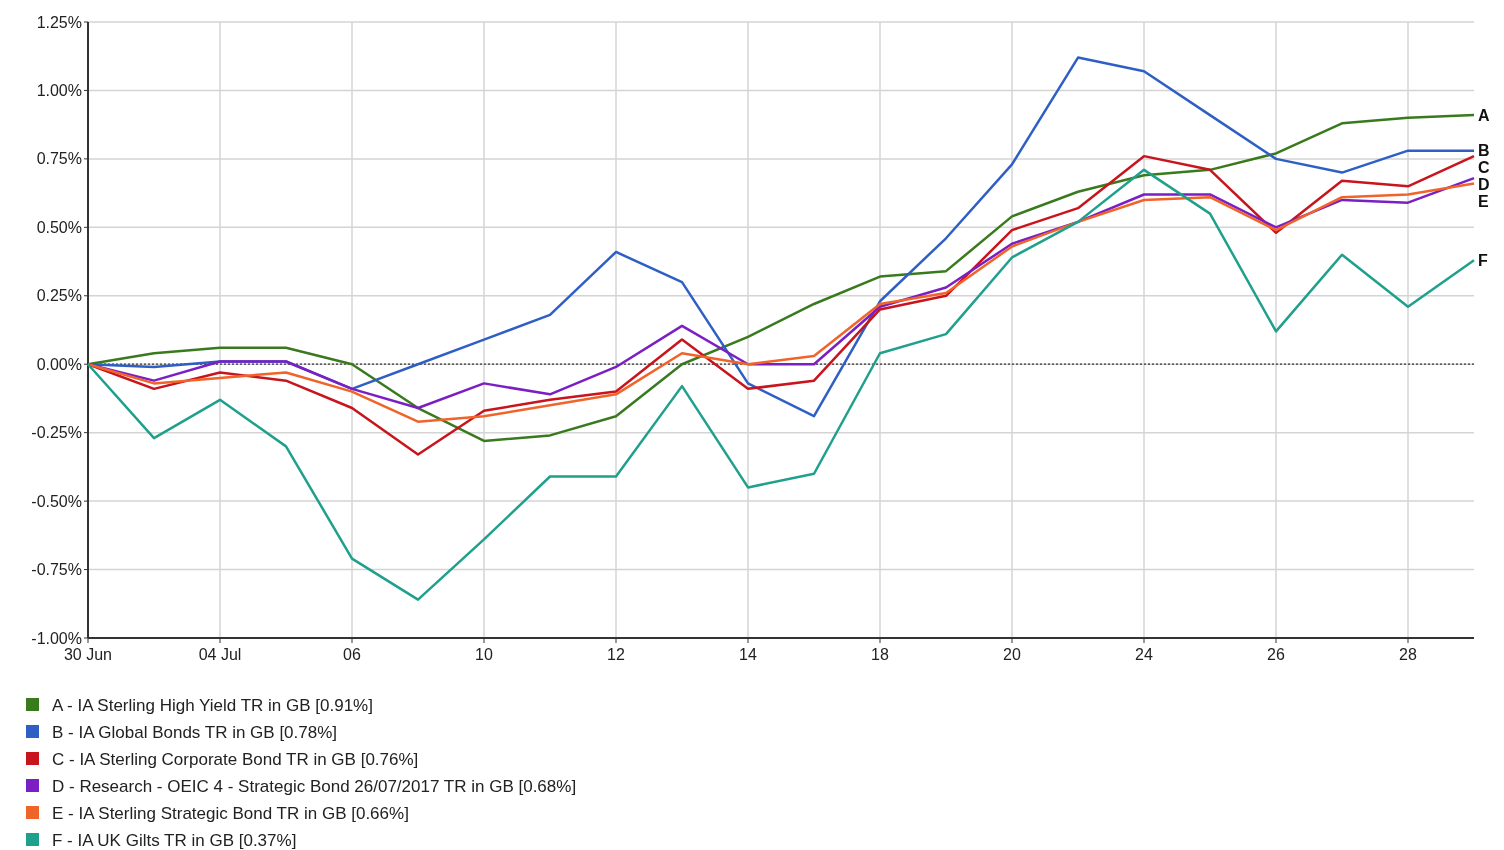  Describe the element at coordinates (59, 227) in the screenshot. I see `y-tick-label: 0.50%` at that location.